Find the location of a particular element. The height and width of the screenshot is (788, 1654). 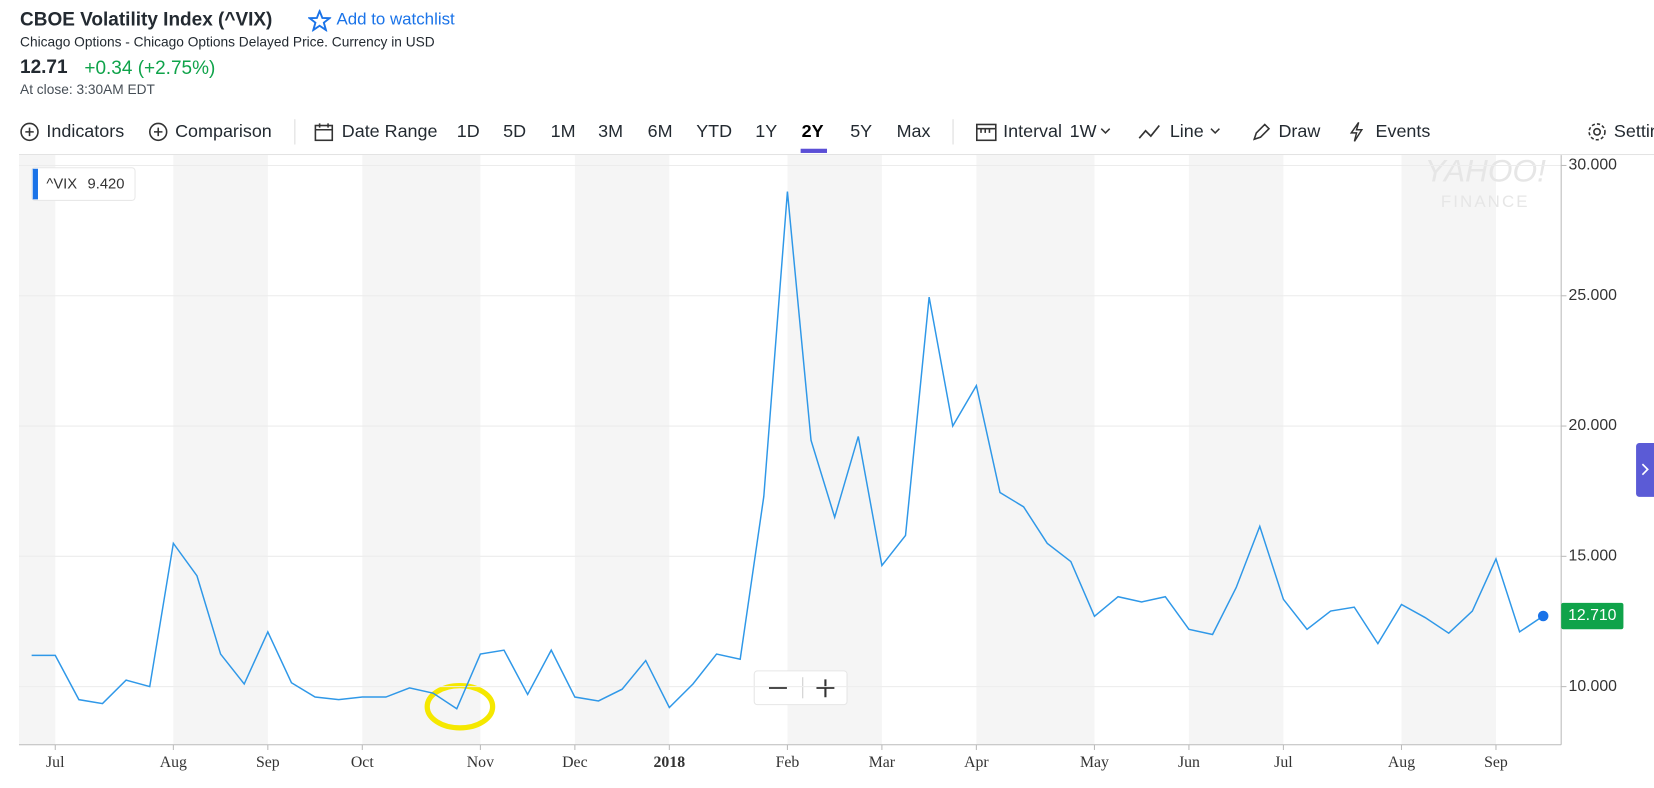

active-underline is located at coordinates (814, 150).